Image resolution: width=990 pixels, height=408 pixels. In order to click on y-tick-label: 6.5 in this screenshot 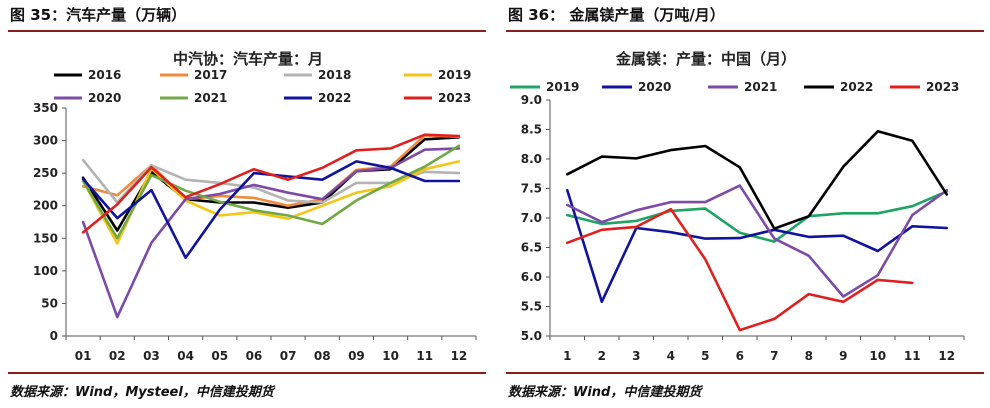, I will do `click(531, 248)`.